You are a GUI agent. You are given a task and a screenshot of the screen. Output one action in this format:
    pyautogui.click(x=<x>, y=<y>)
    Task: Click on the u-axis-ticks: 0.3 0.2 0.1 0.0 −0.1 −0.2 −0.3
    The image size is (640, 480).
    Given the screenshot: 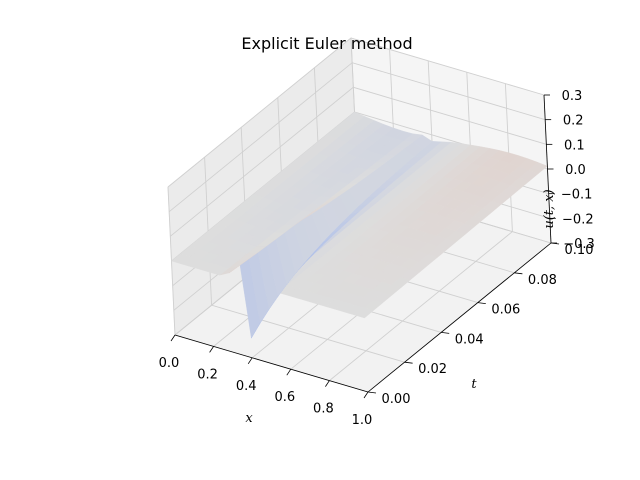 What is the action you would take?
    pyautogui.click(x=569, y=170)
    